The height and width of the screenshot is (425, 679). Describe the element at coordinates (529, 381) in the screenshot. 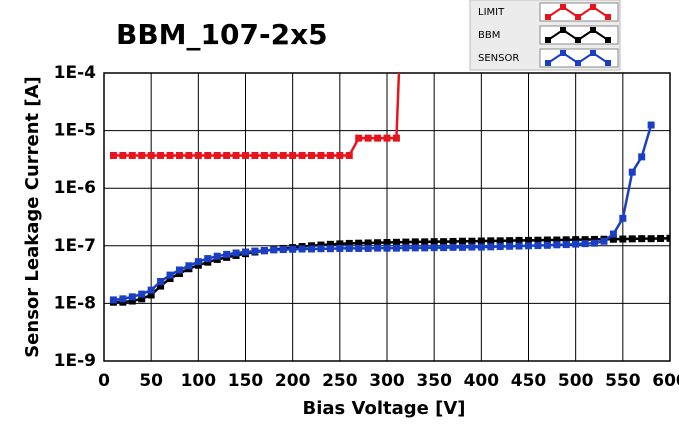

I see `x-tick-label: 450` at that location.